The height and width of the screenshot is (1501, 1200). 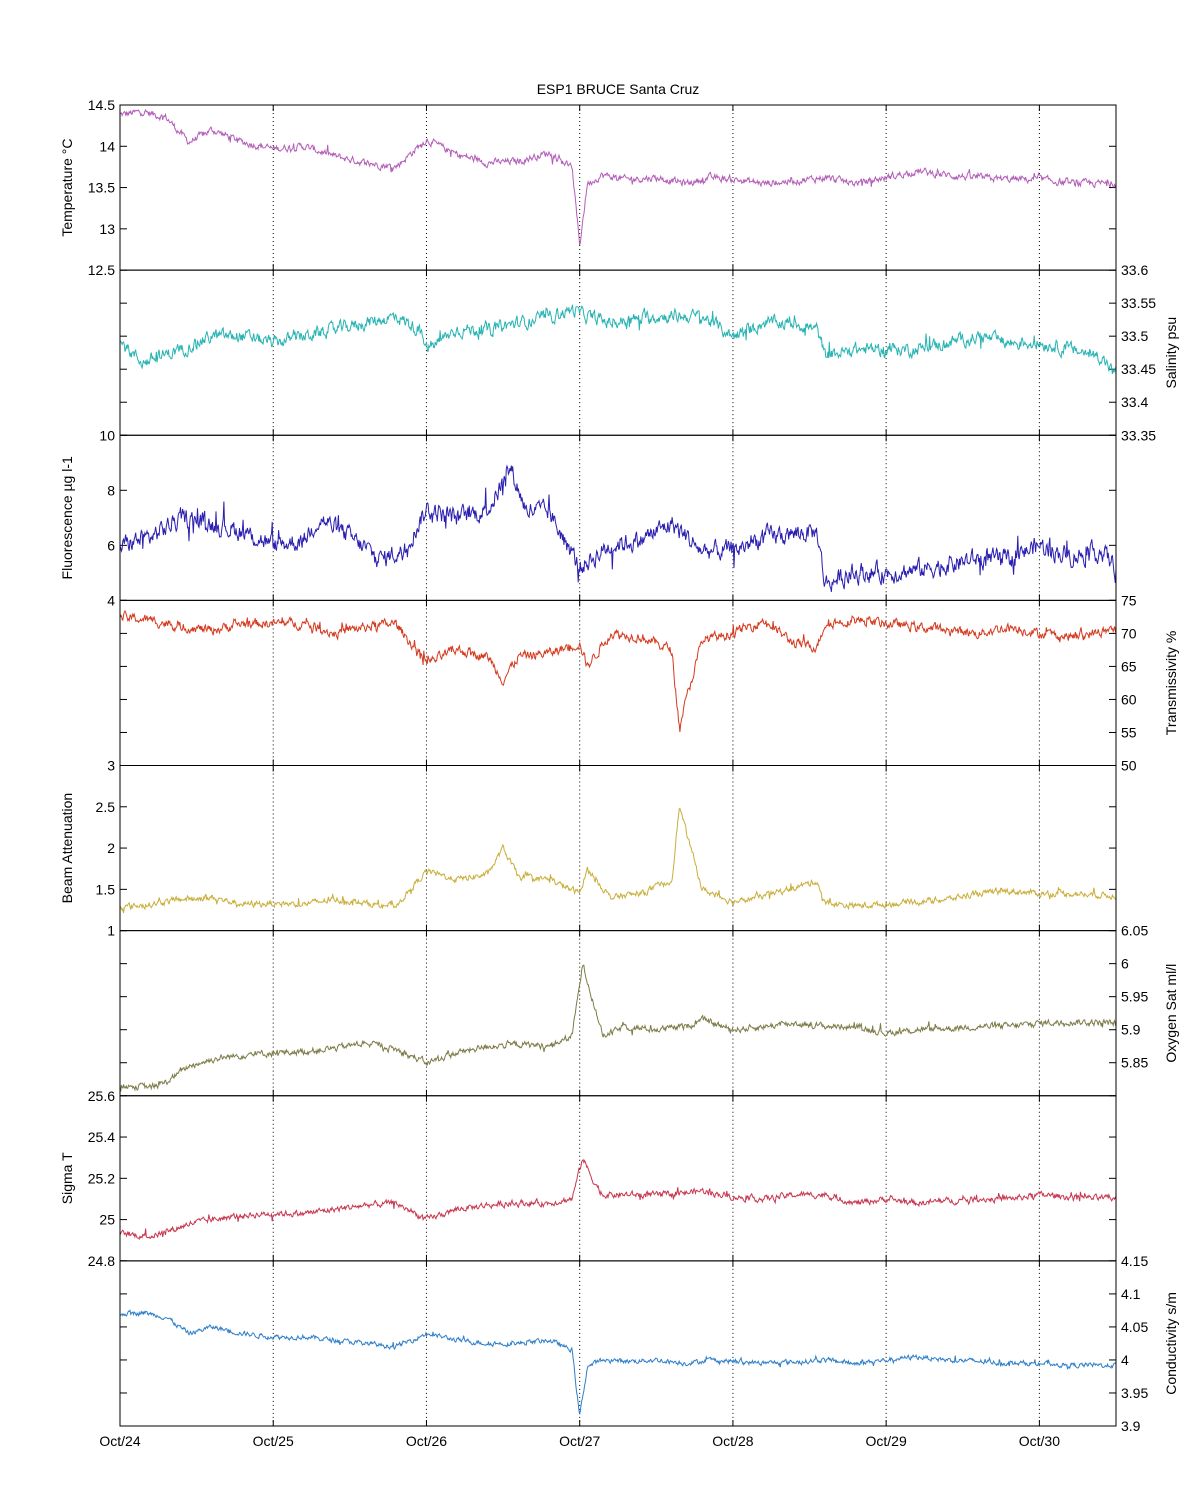 What do you see at coordinates (618, 528) in the screenshot?
I see `series-line-fluorescence` at bounding box center [618, 528].